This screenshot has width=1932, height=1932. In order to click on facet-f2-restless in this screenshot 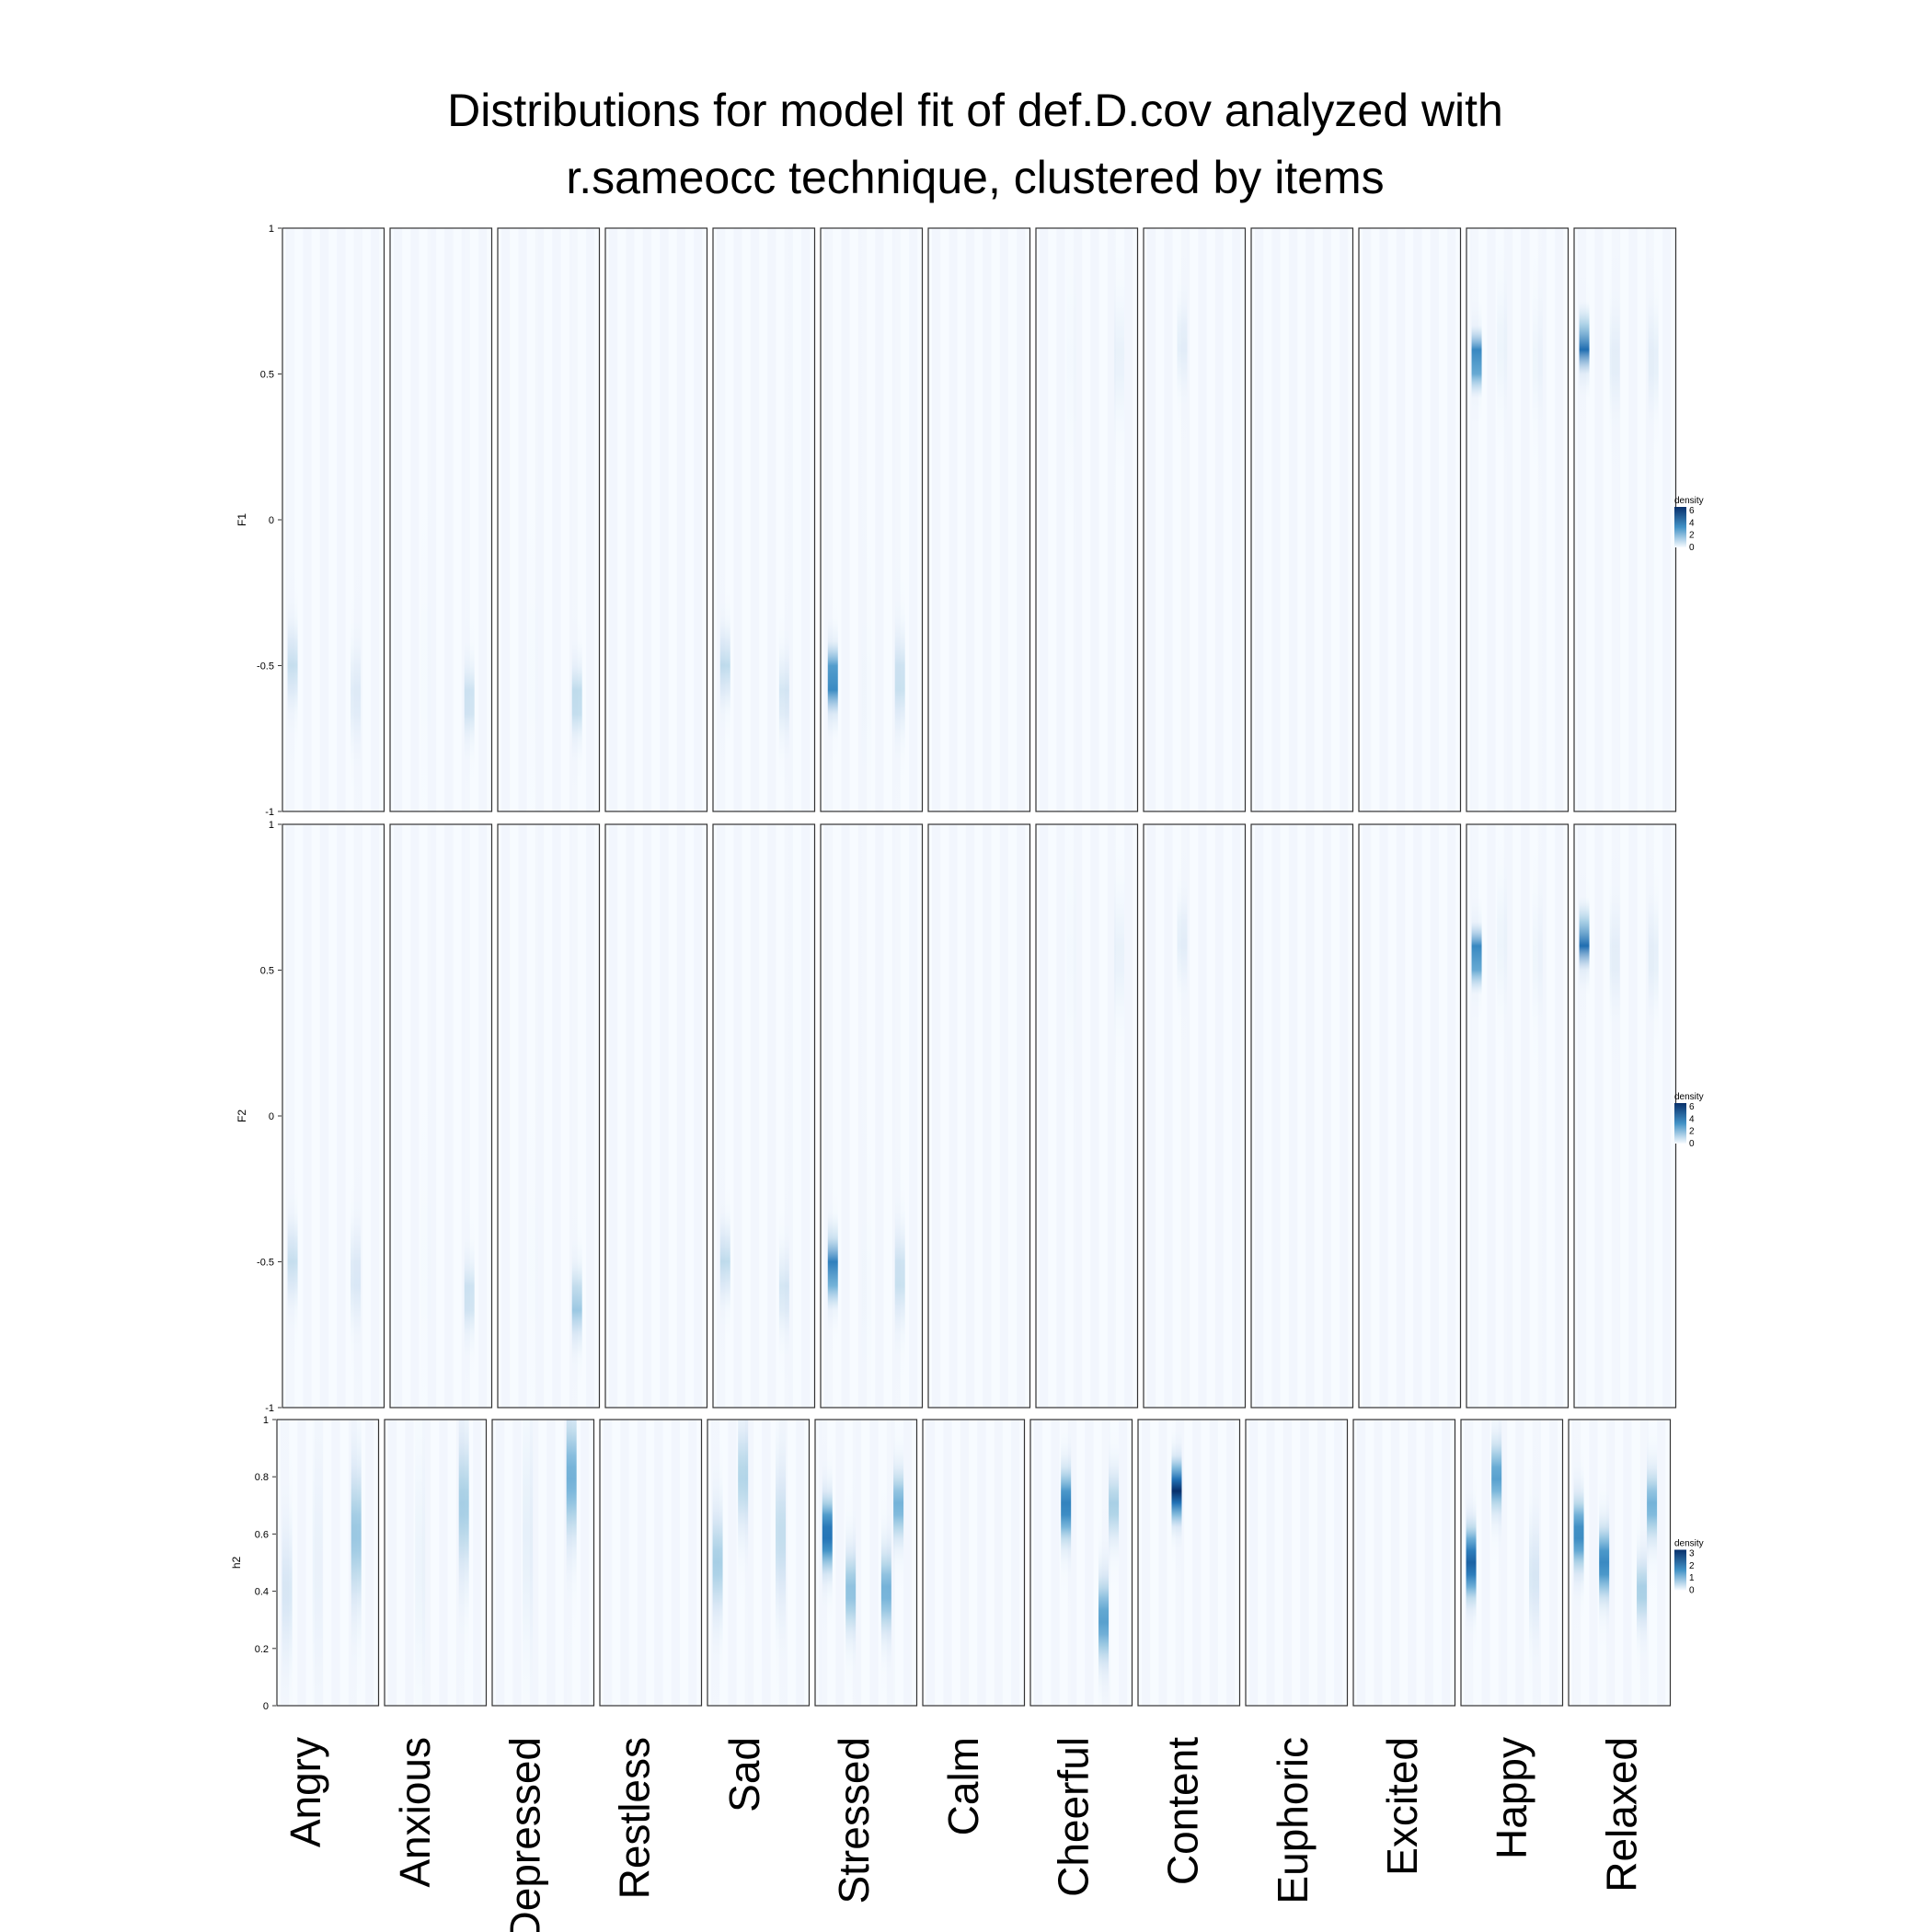, I will do `click(656, 1116)`.